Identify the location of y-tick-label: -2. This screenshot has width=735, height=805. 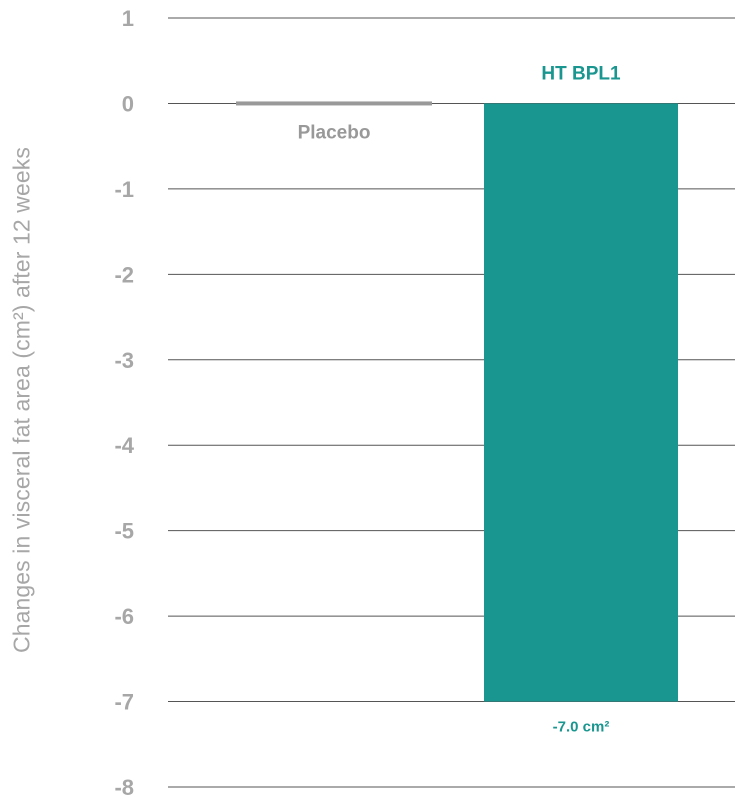
(124, 274).